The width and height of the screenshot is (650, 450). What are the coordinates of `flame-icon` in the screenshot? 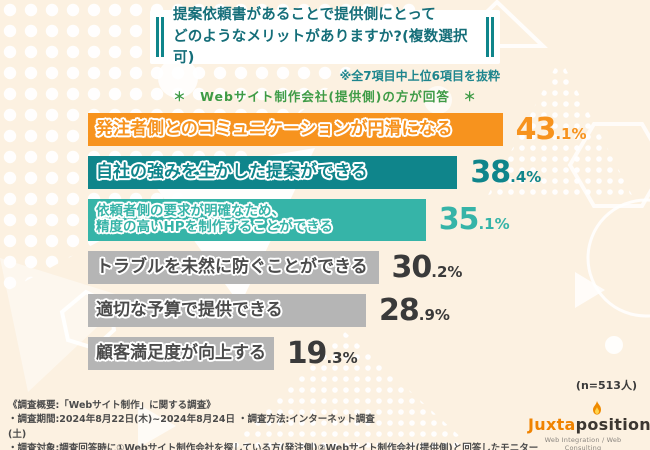 It's located at (597, 408).